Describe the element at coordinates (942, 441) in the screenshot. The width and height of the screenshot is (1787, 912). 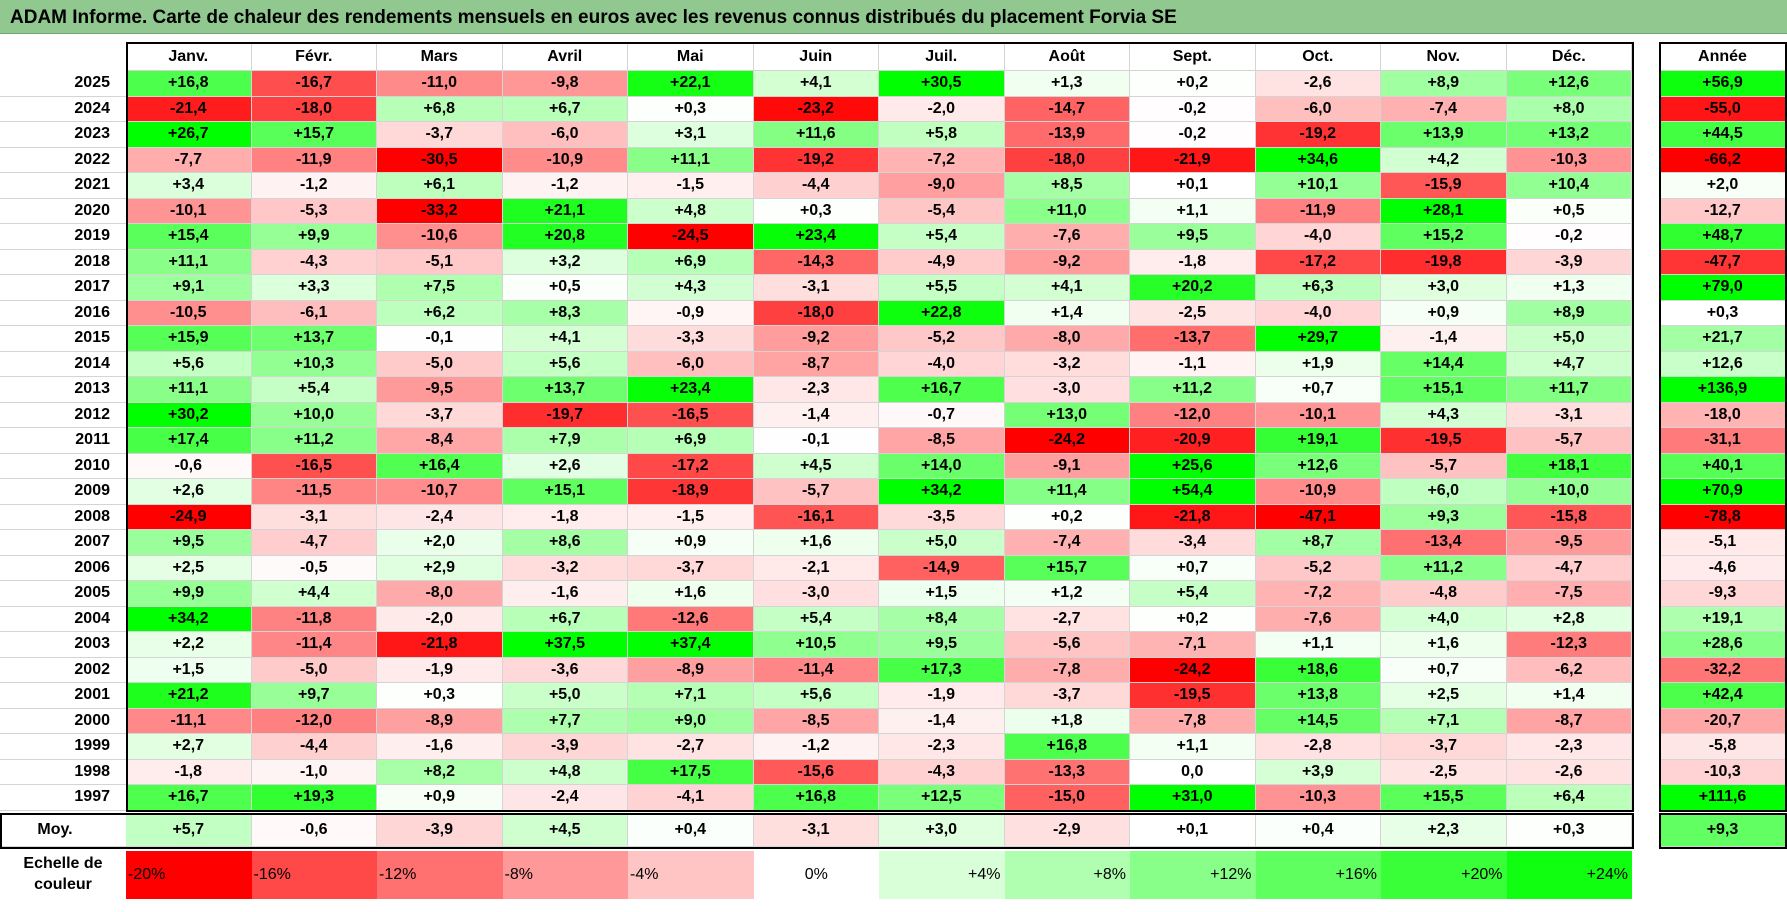
I see `heatmap-cell: -8,5` at that location.